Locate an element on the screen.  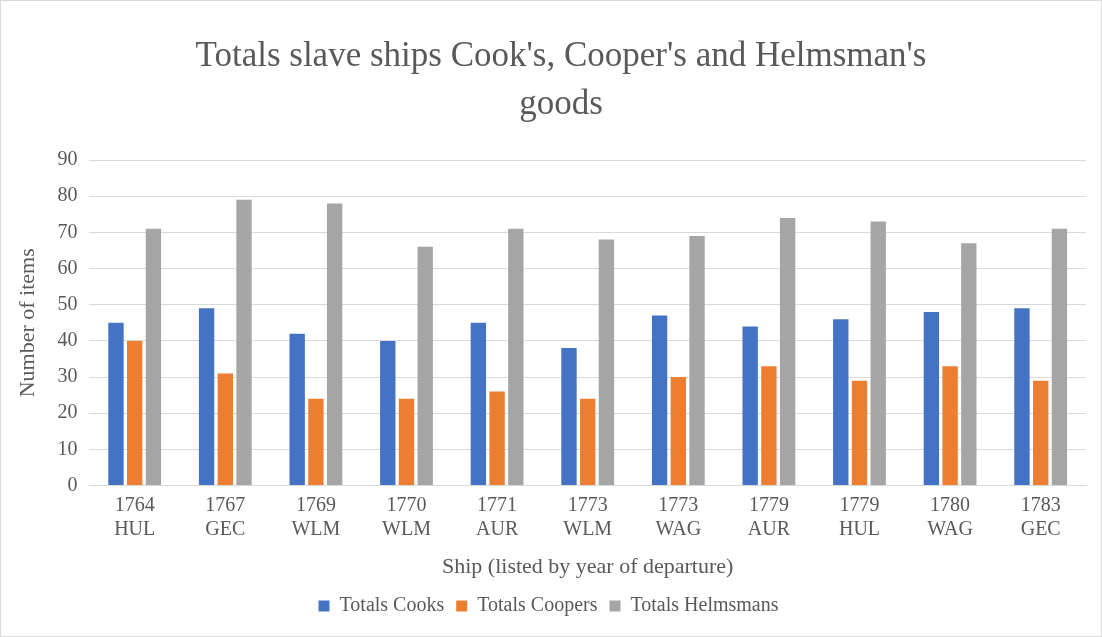
x-tick-label: 1773 WAG is located at coordinates (678, 515).